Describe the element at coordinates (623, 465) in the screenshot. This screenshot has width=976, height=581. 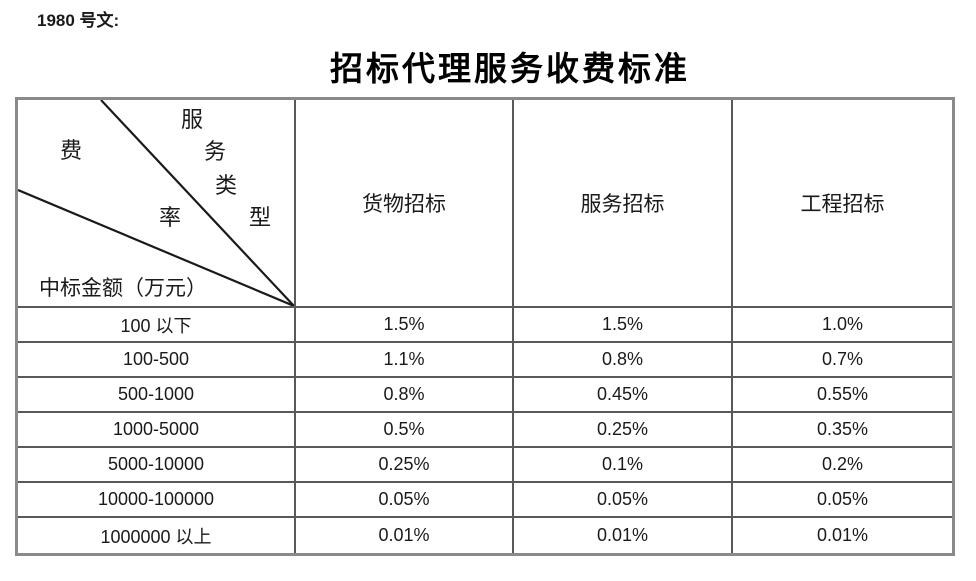
I see `rate-cell: 0.1%` at that location.